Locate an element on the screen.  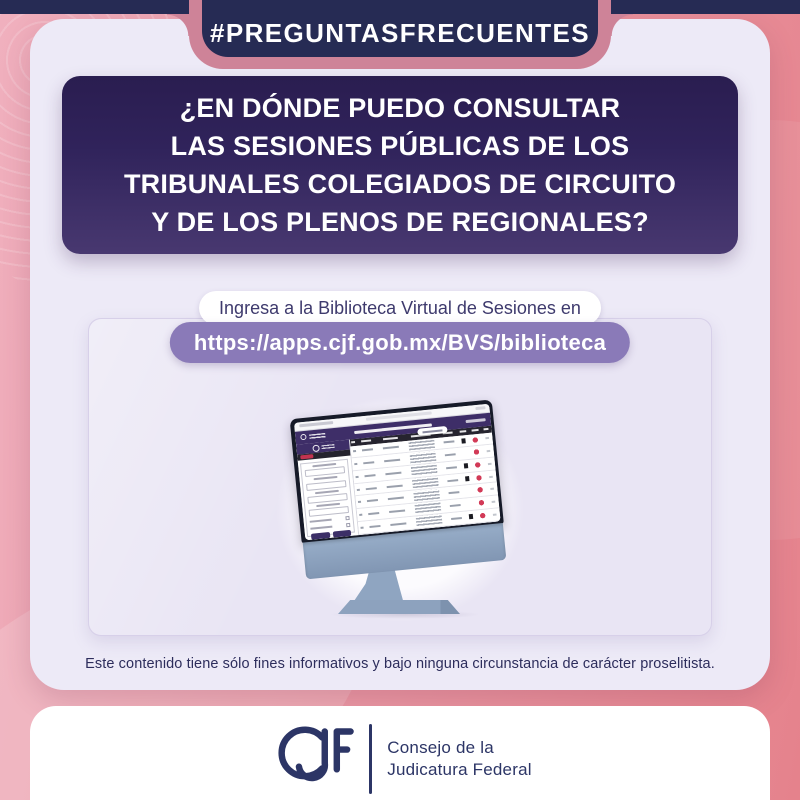
monitor-bezel is located at coordinates (396, 471).